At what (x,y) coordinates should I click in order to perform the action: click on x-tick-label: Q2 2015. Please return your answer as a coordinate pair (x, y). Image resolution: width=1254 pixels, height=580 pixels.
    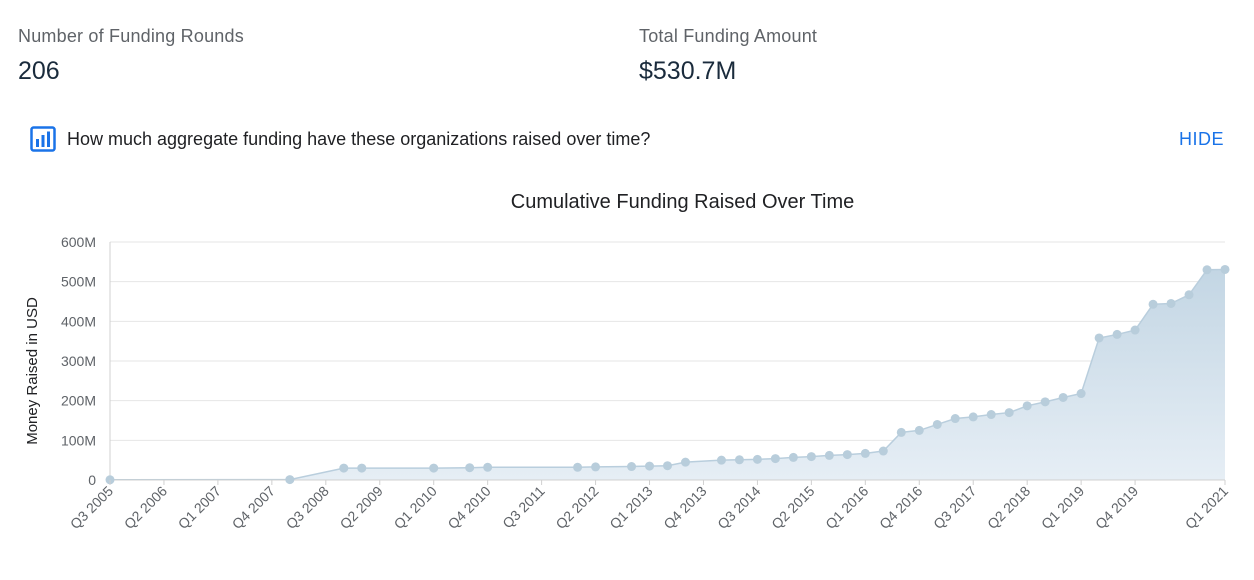
    Looking at the image, I should click on (792, 507).